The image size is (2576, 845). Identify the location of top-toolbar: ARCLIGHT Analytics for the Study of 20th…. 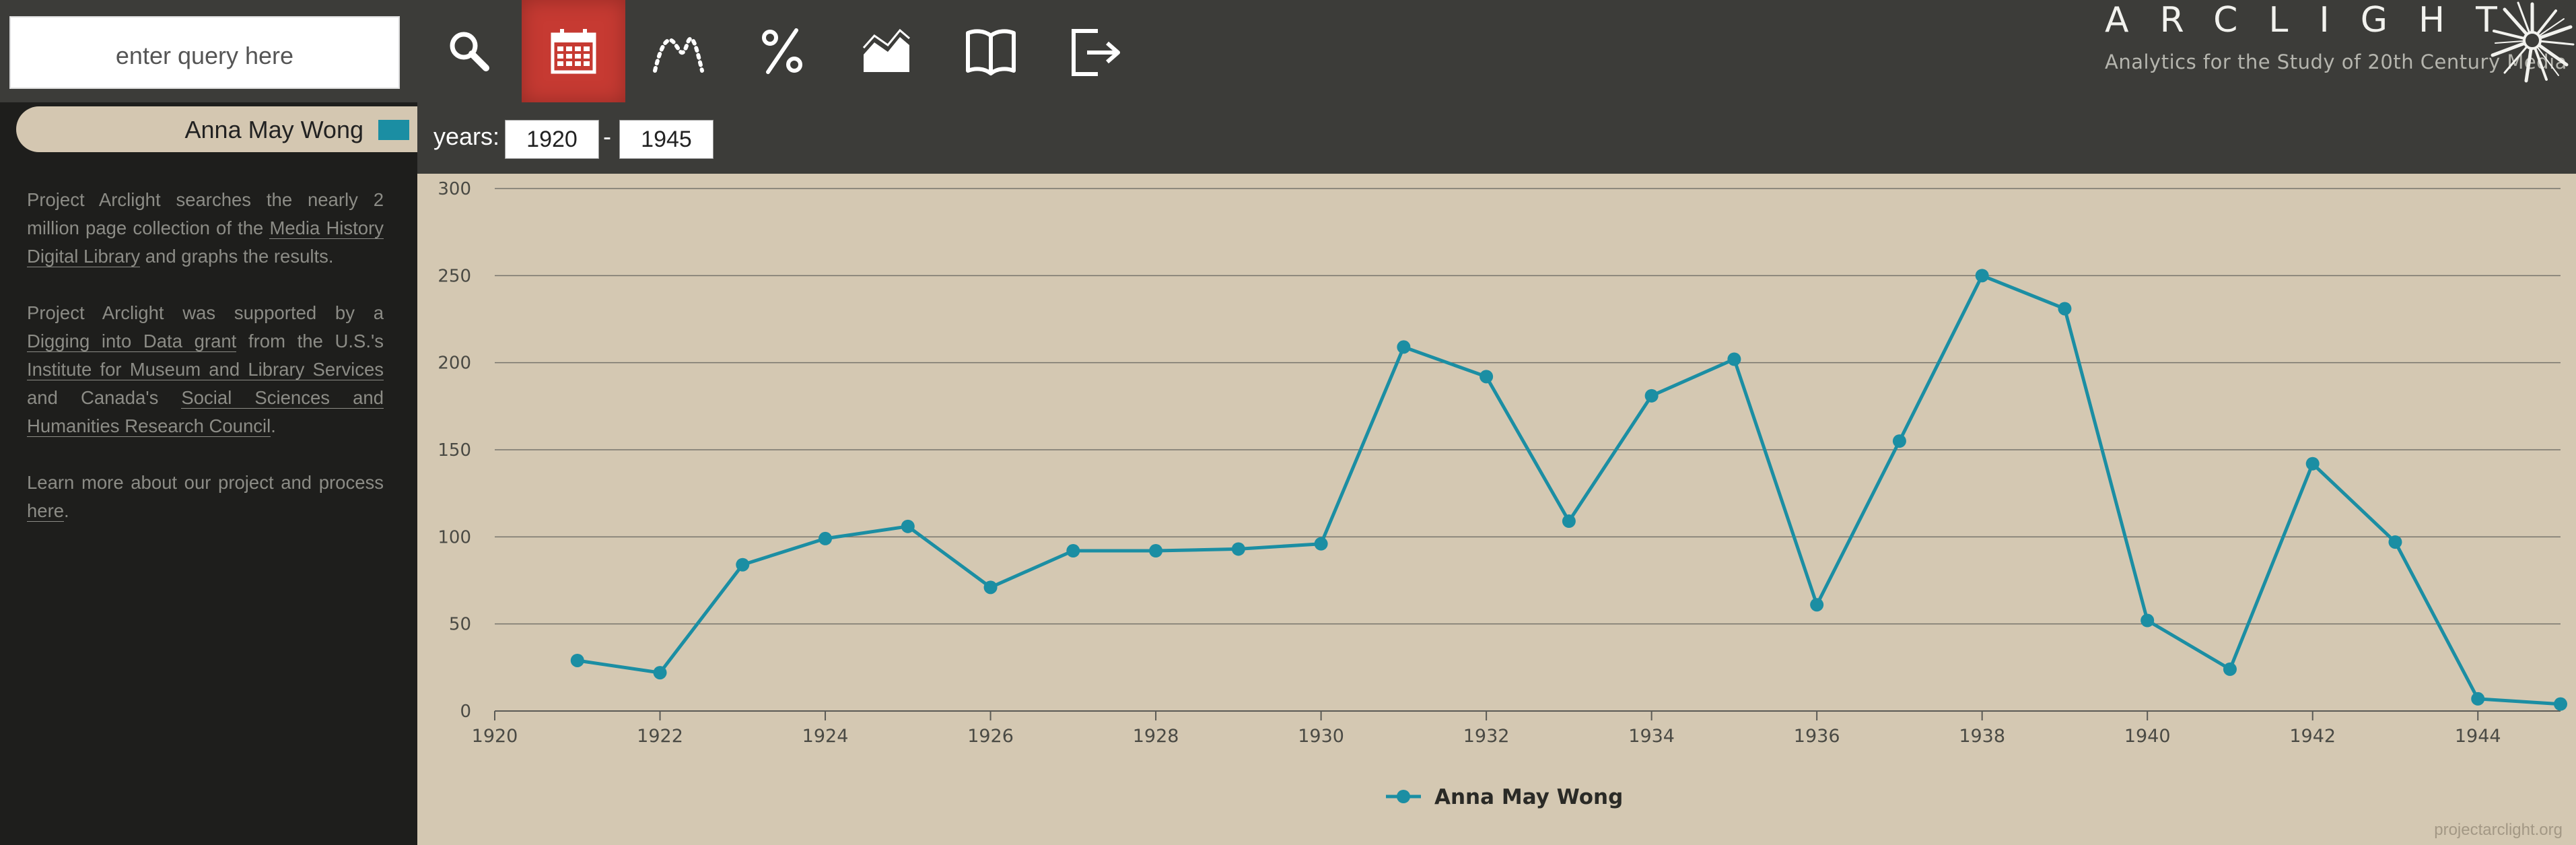
(1288, 51).